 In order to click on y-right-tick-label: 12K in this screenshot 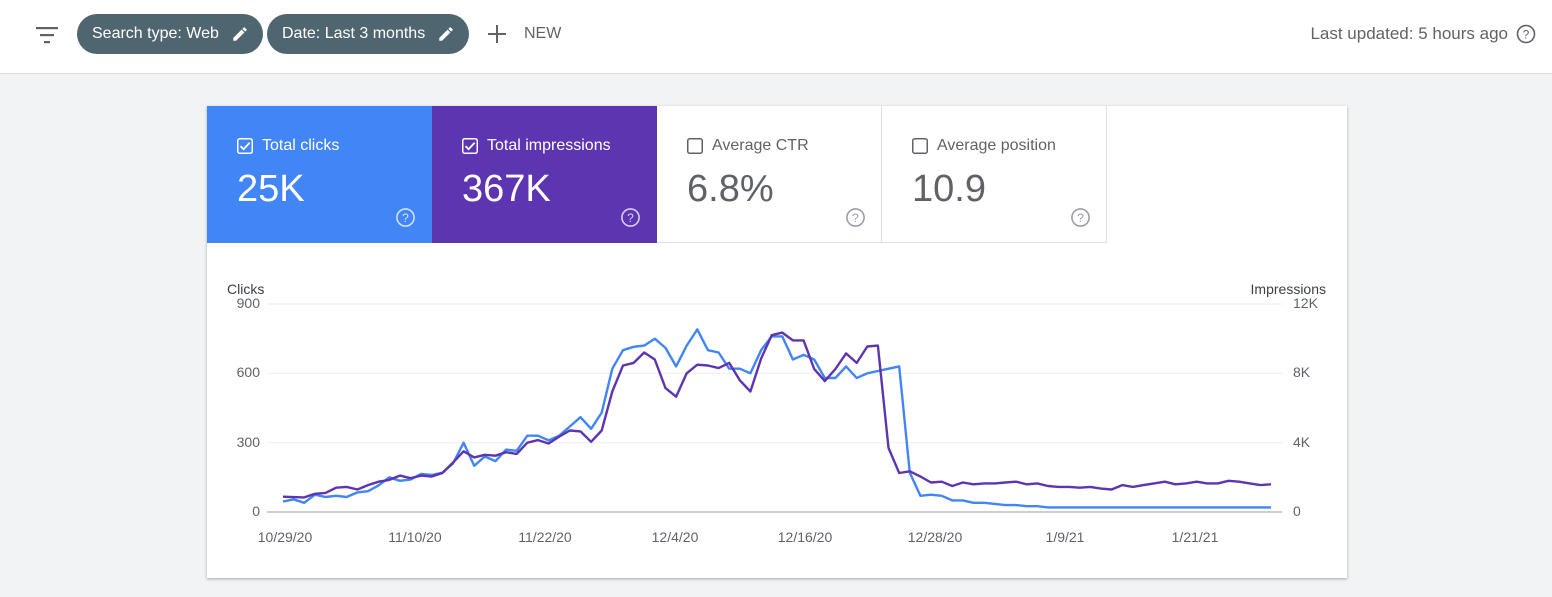, I will do `click(1305, 303)`.